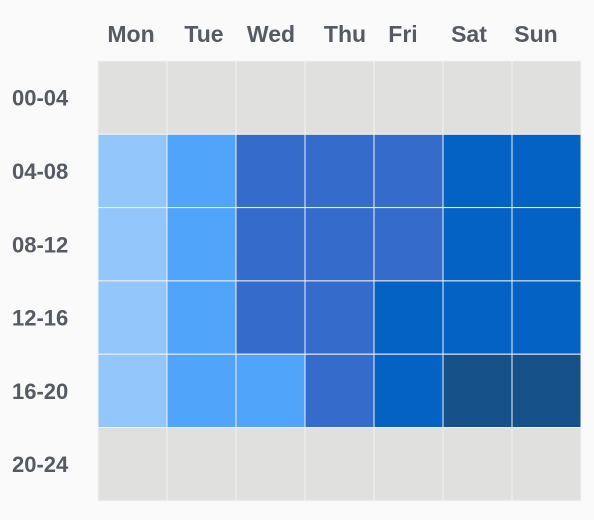 The image size is (594, 520). What do you see at coordinates (535, 34) in the screenshot?
I see `col-label-sun: Sun` at bounding box center [535, 34].